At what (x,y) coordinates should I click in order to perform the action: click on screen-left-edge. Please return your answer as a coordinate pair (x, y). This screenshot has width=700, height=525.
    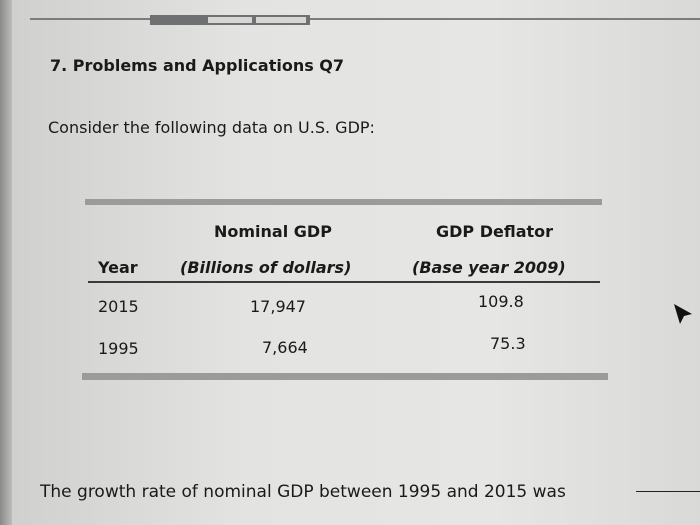
    Looking at the image, I should click on (6, 262).